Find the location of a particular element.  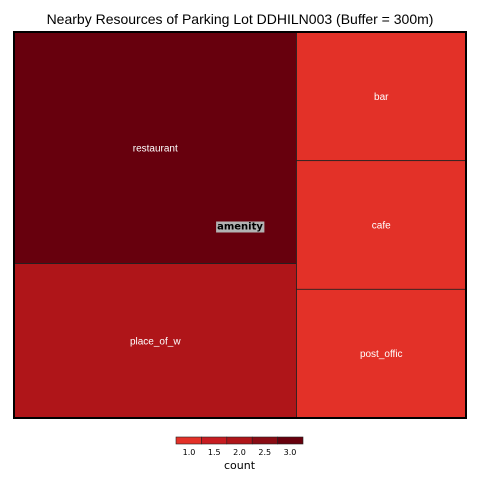

treemap-cell-label-restaurant: restaurant is located at coordinates (155, 148).